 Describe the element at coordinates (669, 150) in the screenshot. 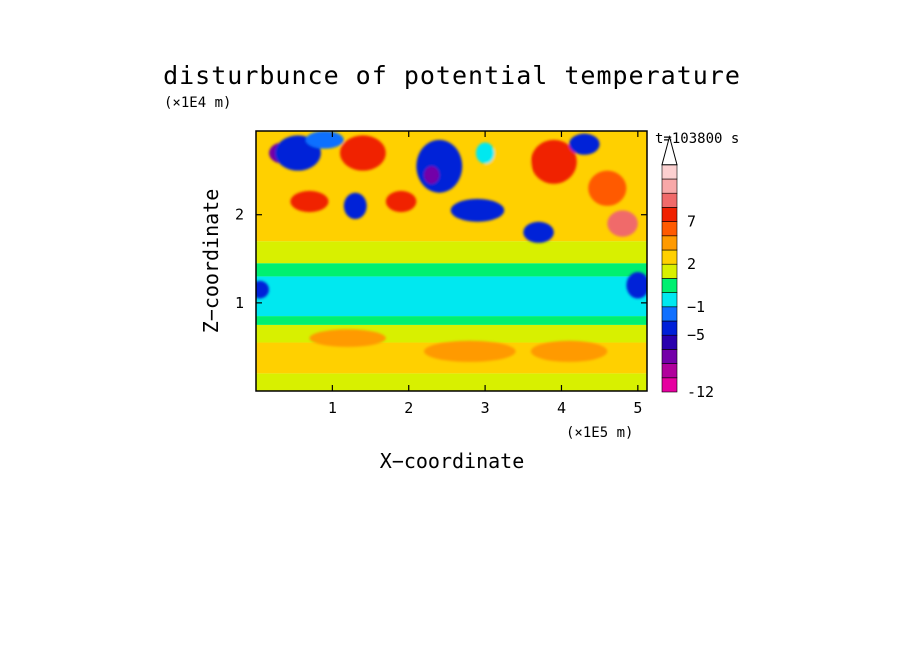

I see `colorbar-extend-arrow` at that location.